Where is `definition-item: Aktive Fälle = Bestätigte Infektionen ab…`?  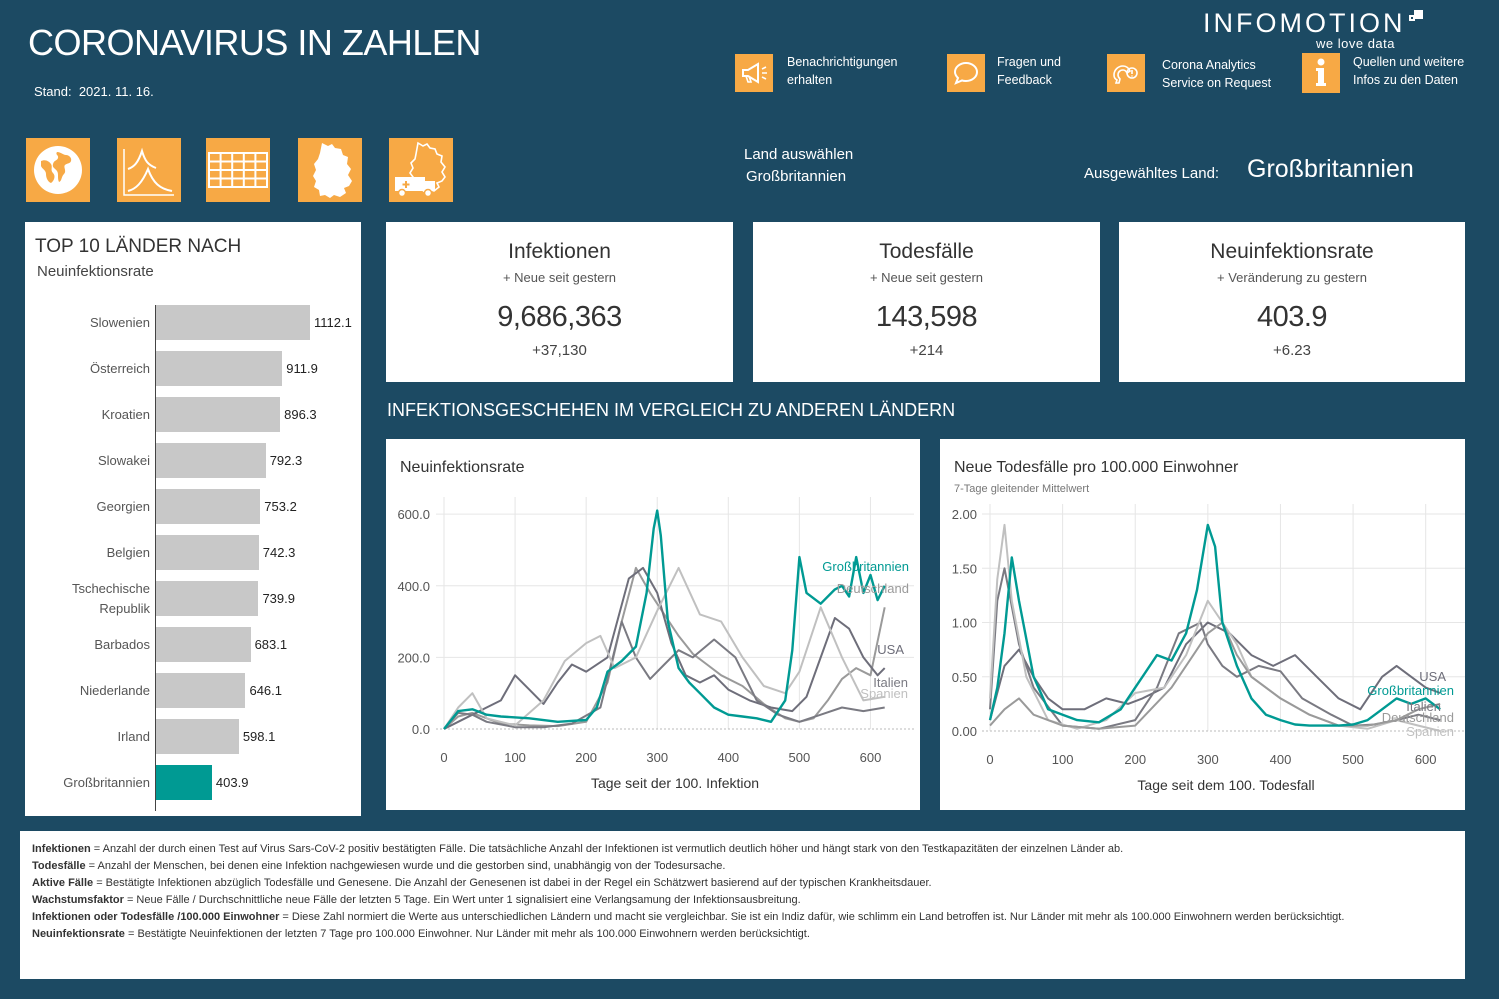 definition-item: Aktive Fälle = Bestätigte Infektionen ab… is located at coordinates (482, 883).